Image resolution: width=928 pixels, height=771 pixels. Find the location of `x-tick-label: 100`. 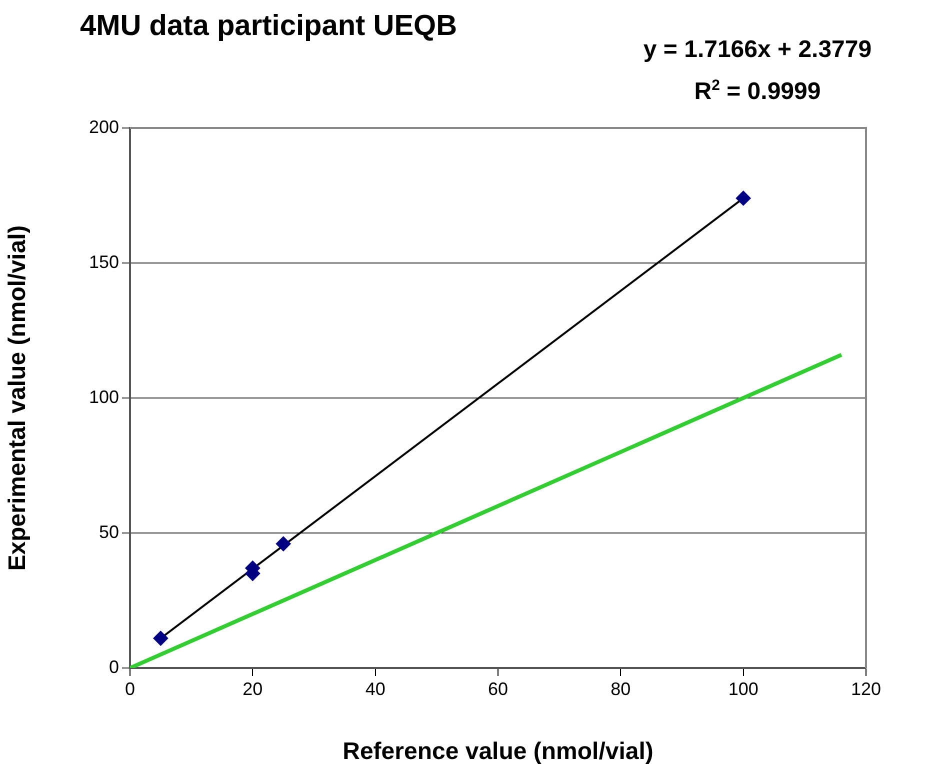

x-tick-label: 100 is located at coordinates (743, 688).